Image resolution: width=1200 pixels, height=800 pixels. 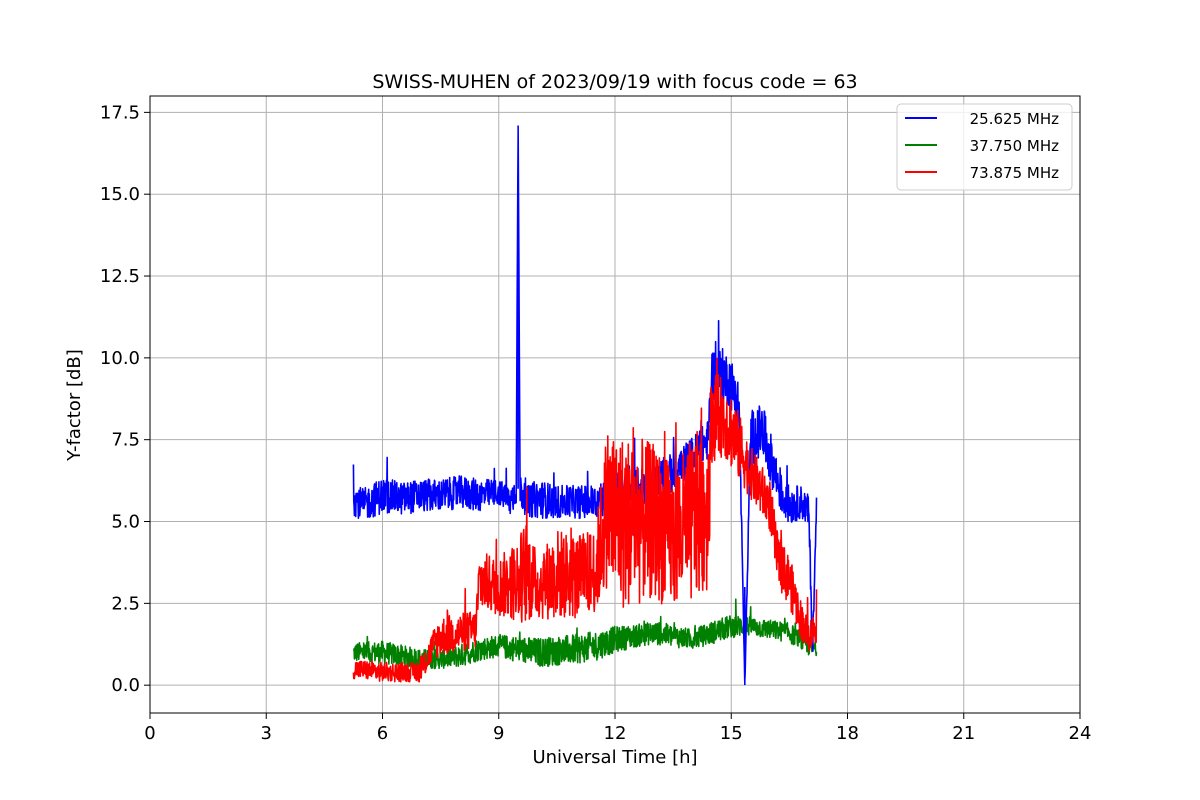 What do you see at coordinates (125, 685) in the screenshot?
I see `y-tick-label: 0.0` at bounding box center [125, 685].